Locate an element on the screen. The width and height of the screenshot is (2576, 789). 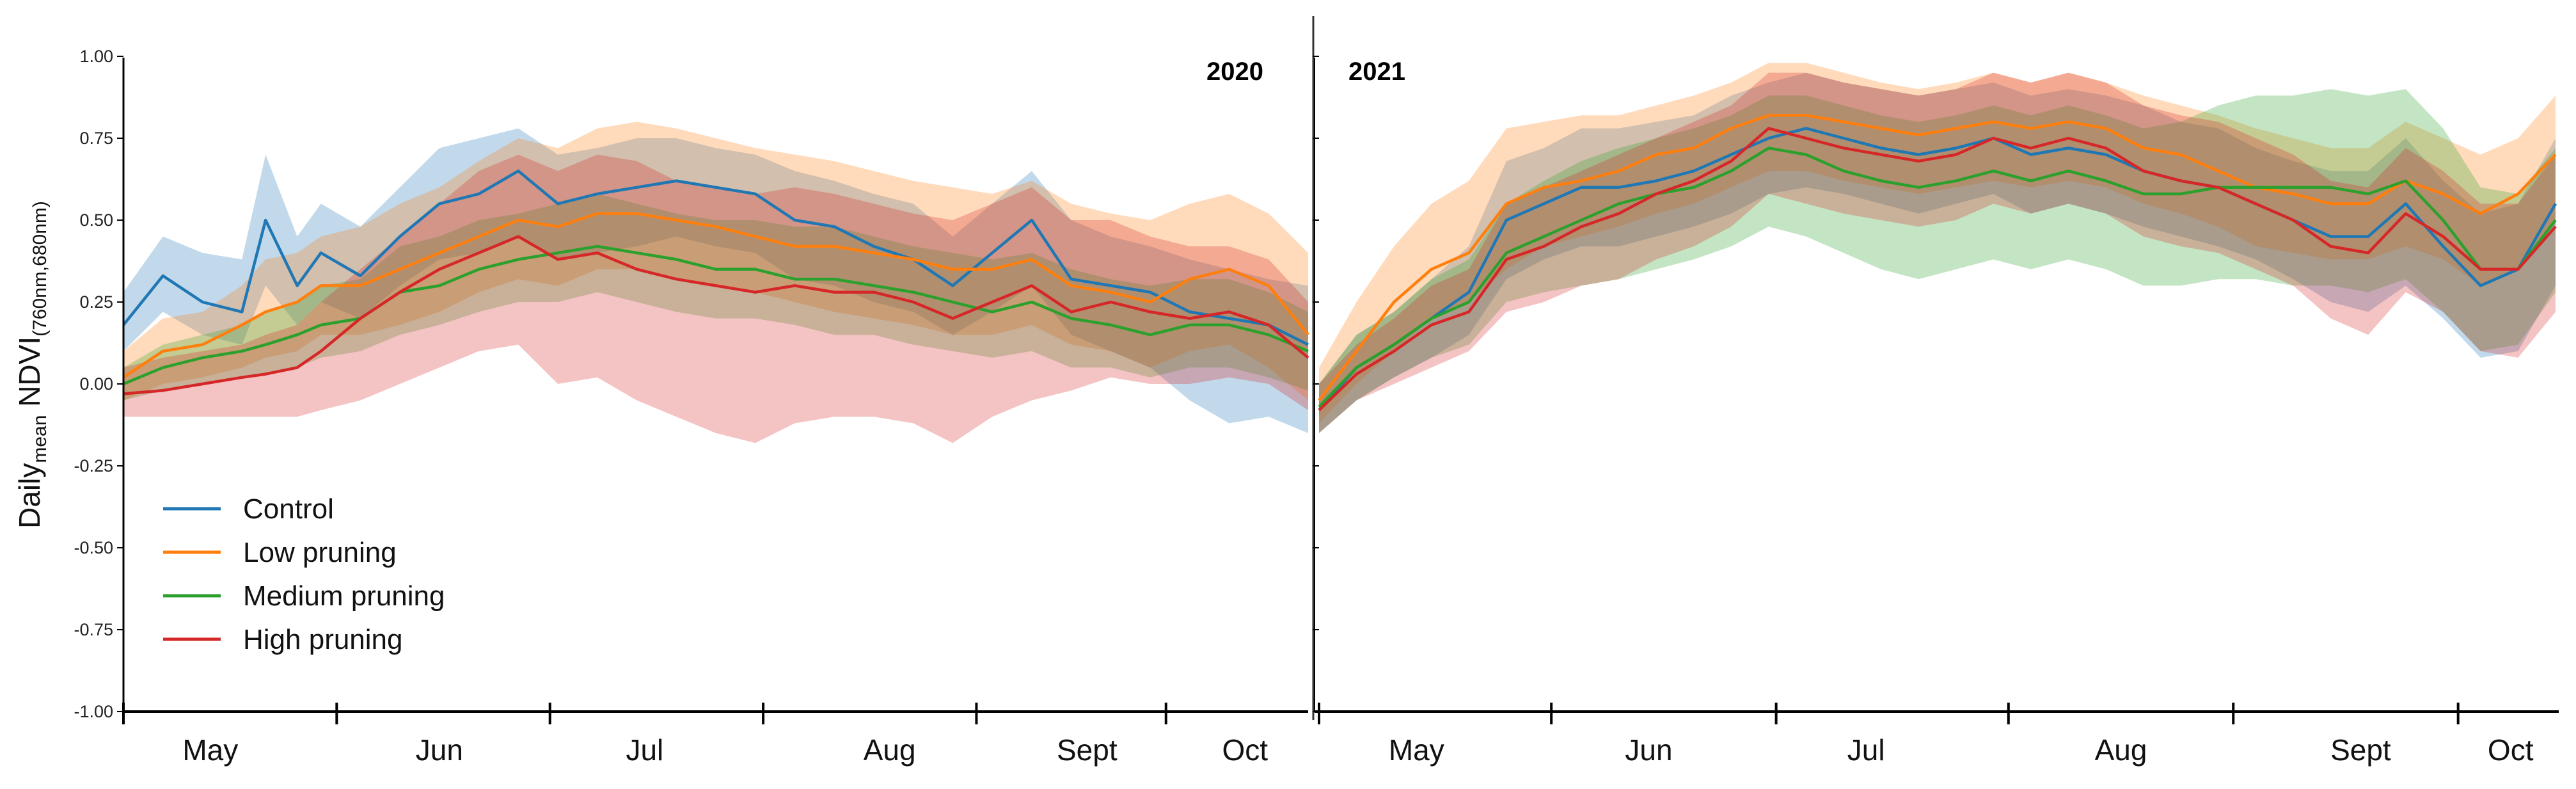
panel-2021-y-ticks is located at coordinates (1316, 384).